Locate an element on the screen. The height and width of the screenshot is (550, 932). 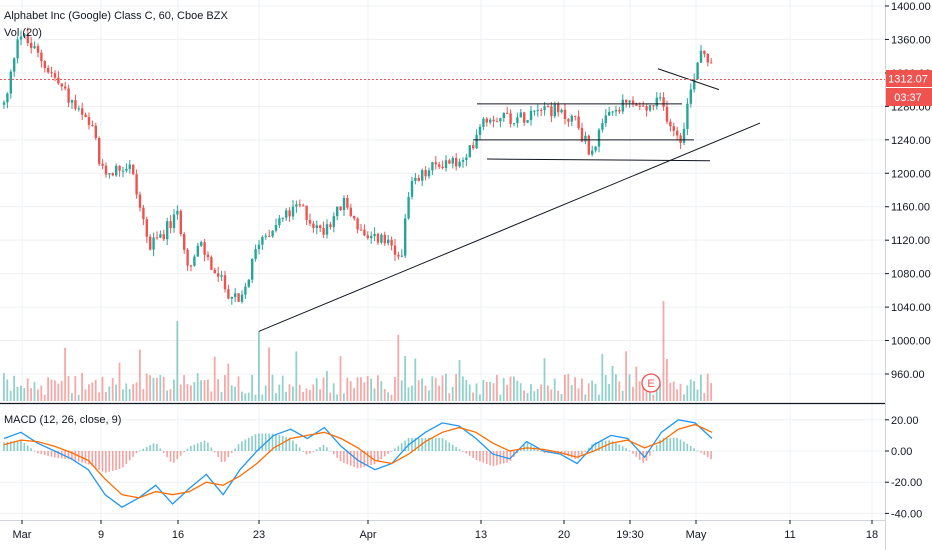
time-axis-label: 16 is located at coordinates (178, 535).